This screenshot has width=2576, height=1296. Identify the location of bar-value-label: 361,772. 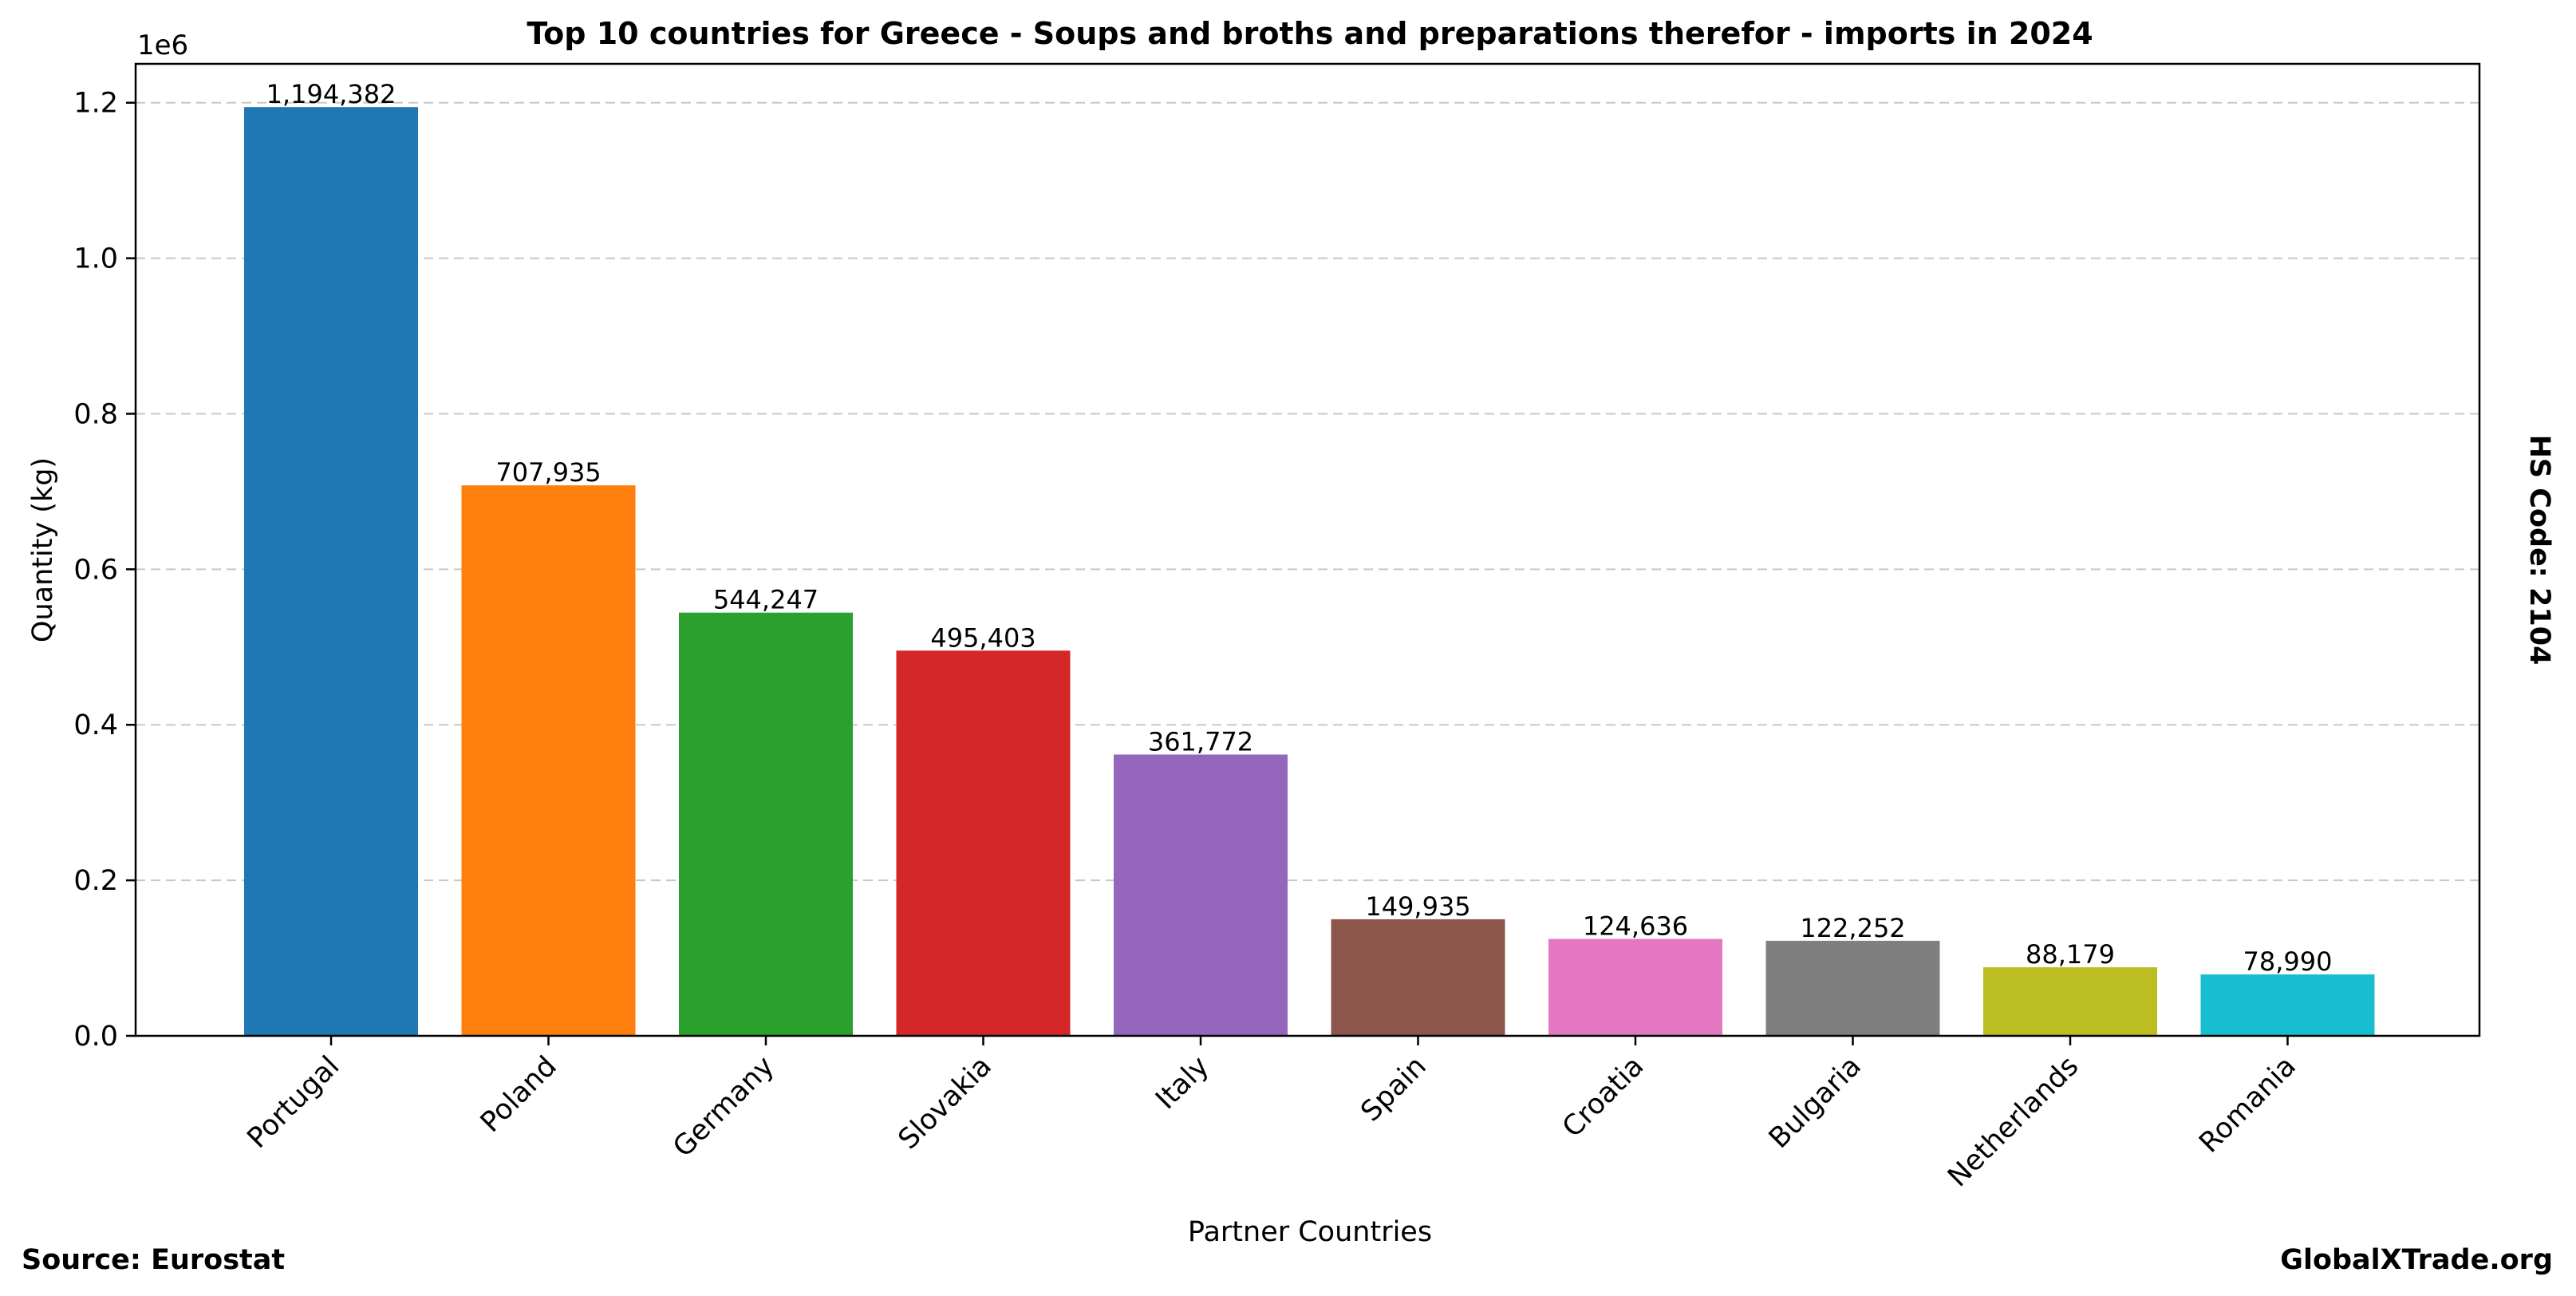
(1201, 742).